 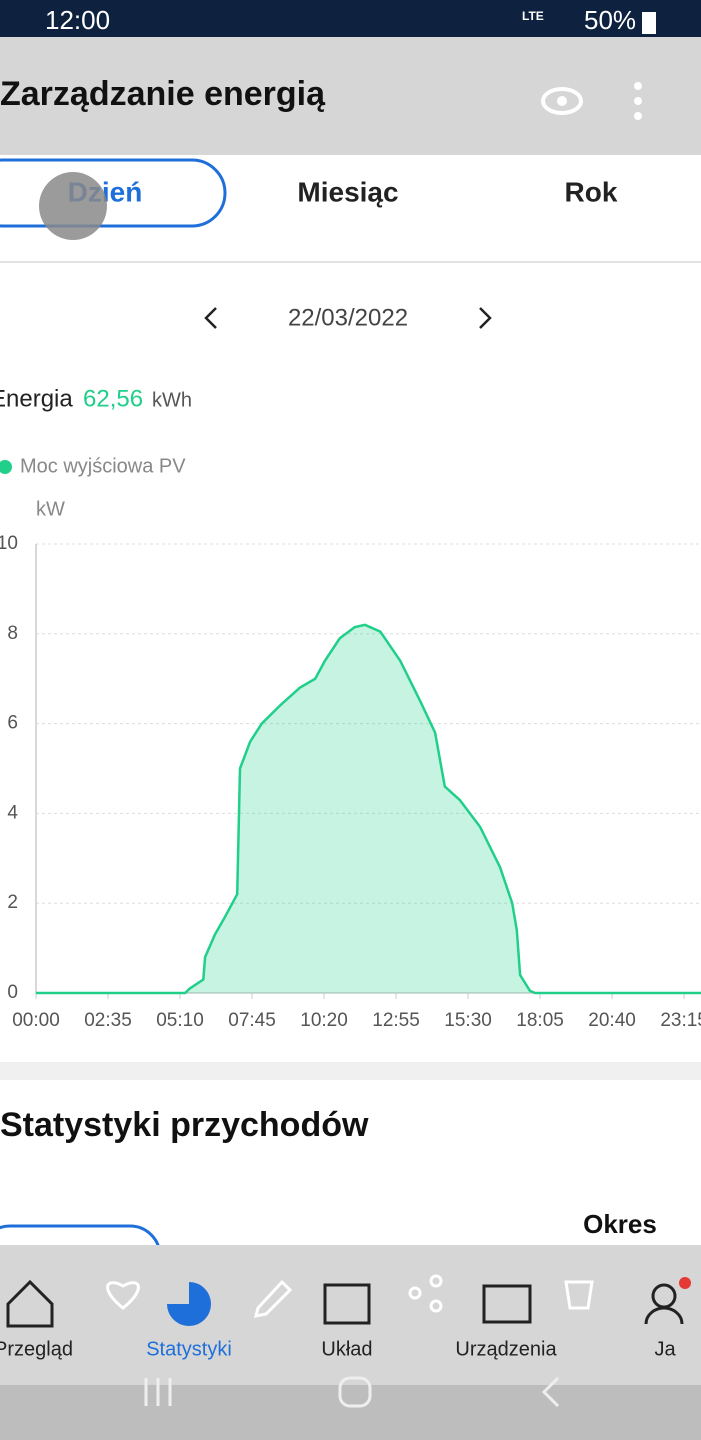 I want to click on legend-label: Moc wyjściowa PV, so click(x=103, y=466).